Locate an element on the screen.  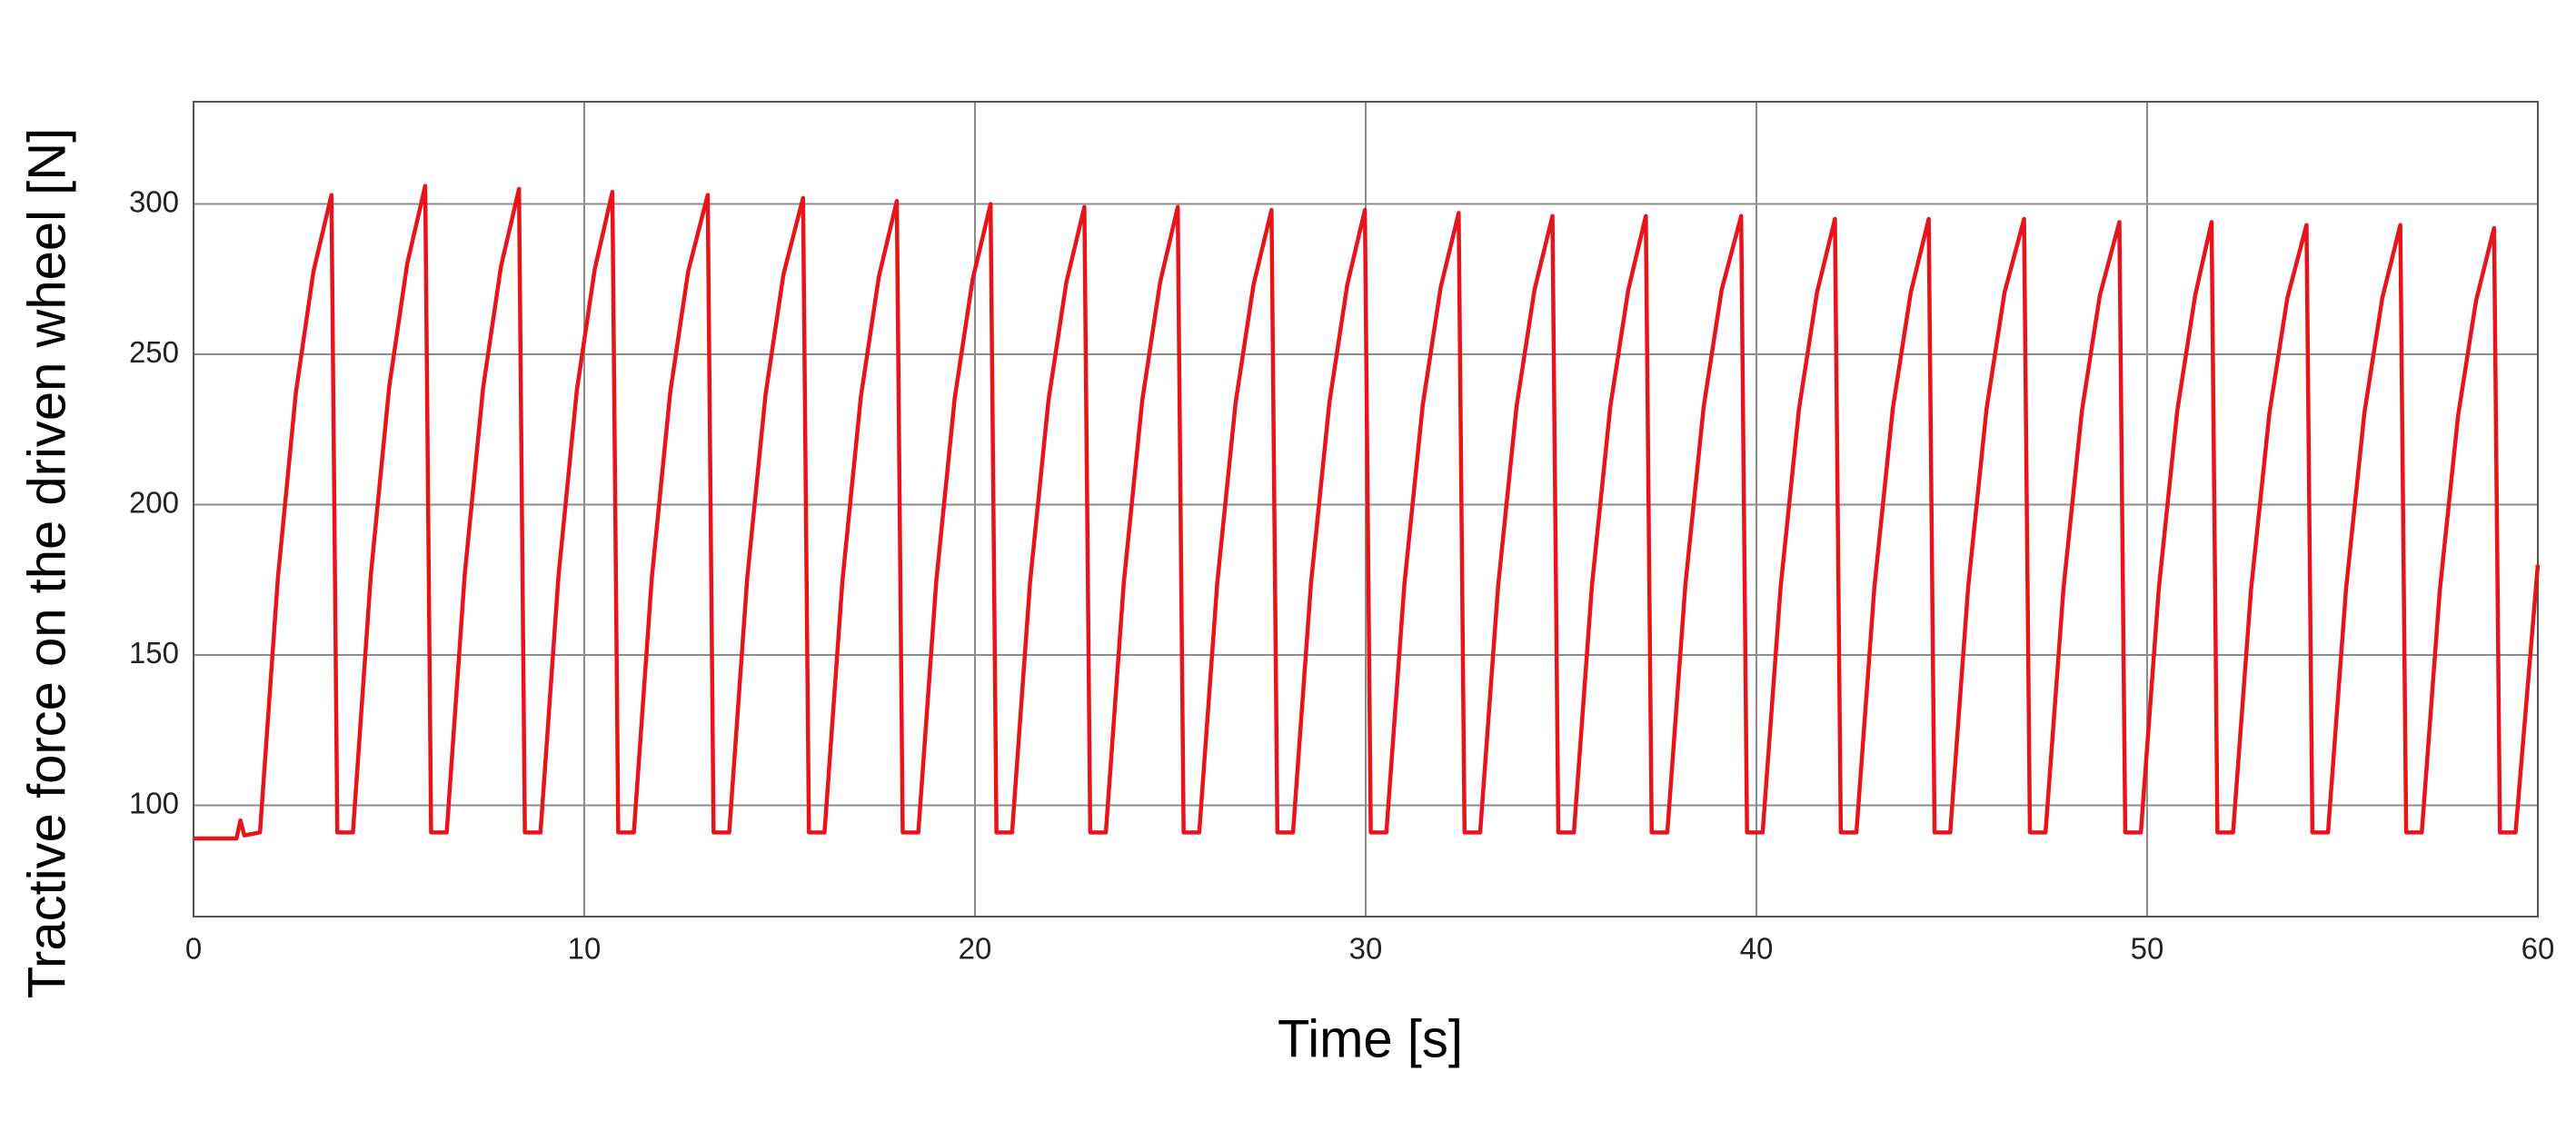
x-tick-label: 20 is located at coordinates (975, 949).